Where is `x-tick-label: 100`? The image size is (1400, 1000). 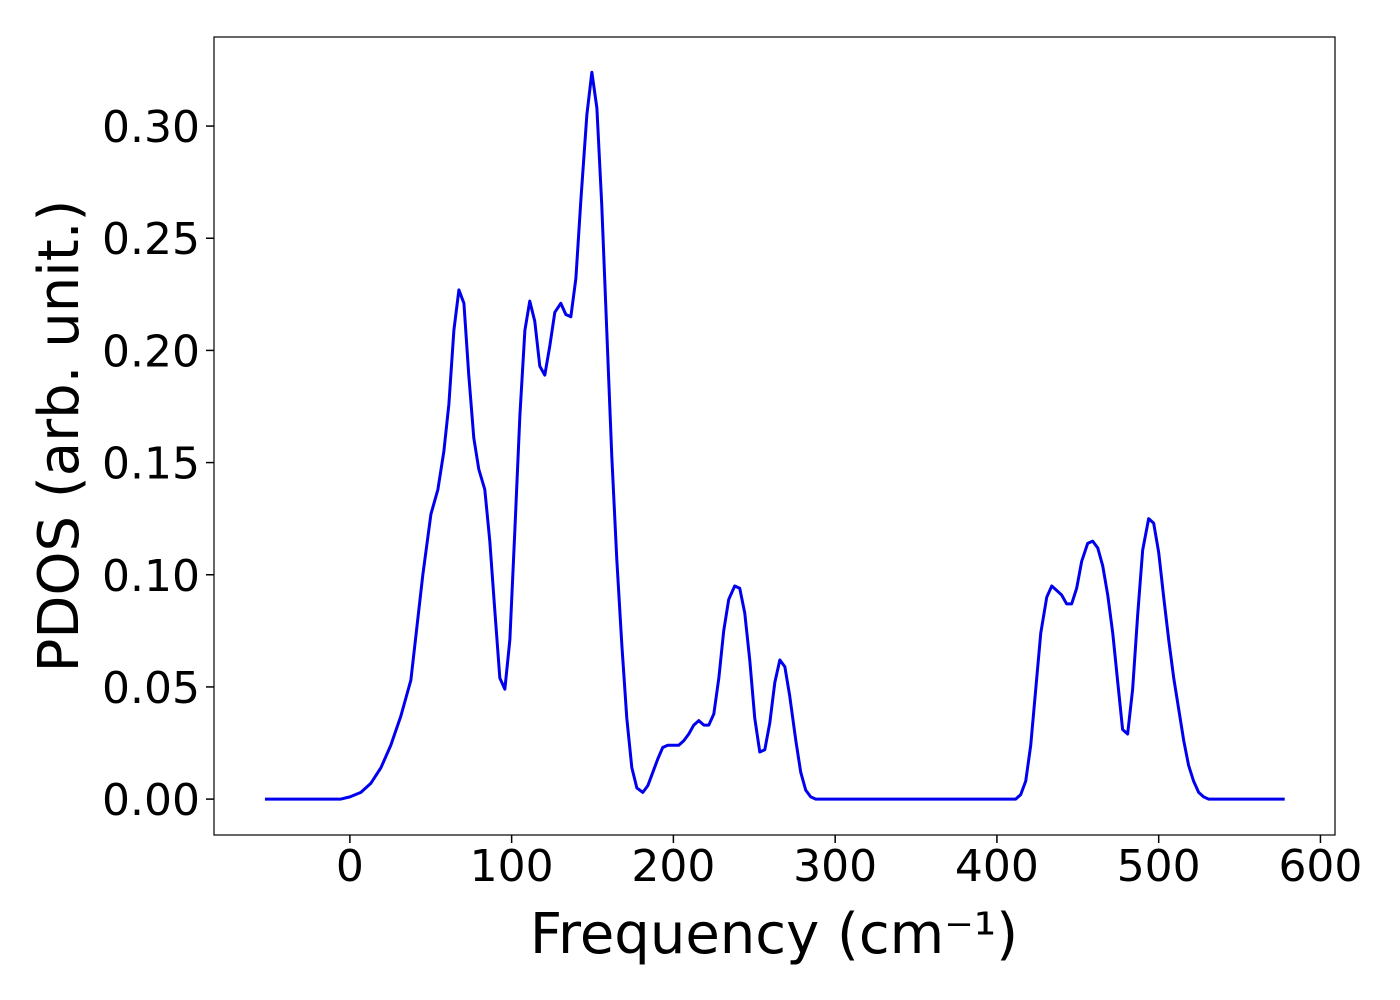
x-tick-label: 100 is located at coordinates (512, 866).